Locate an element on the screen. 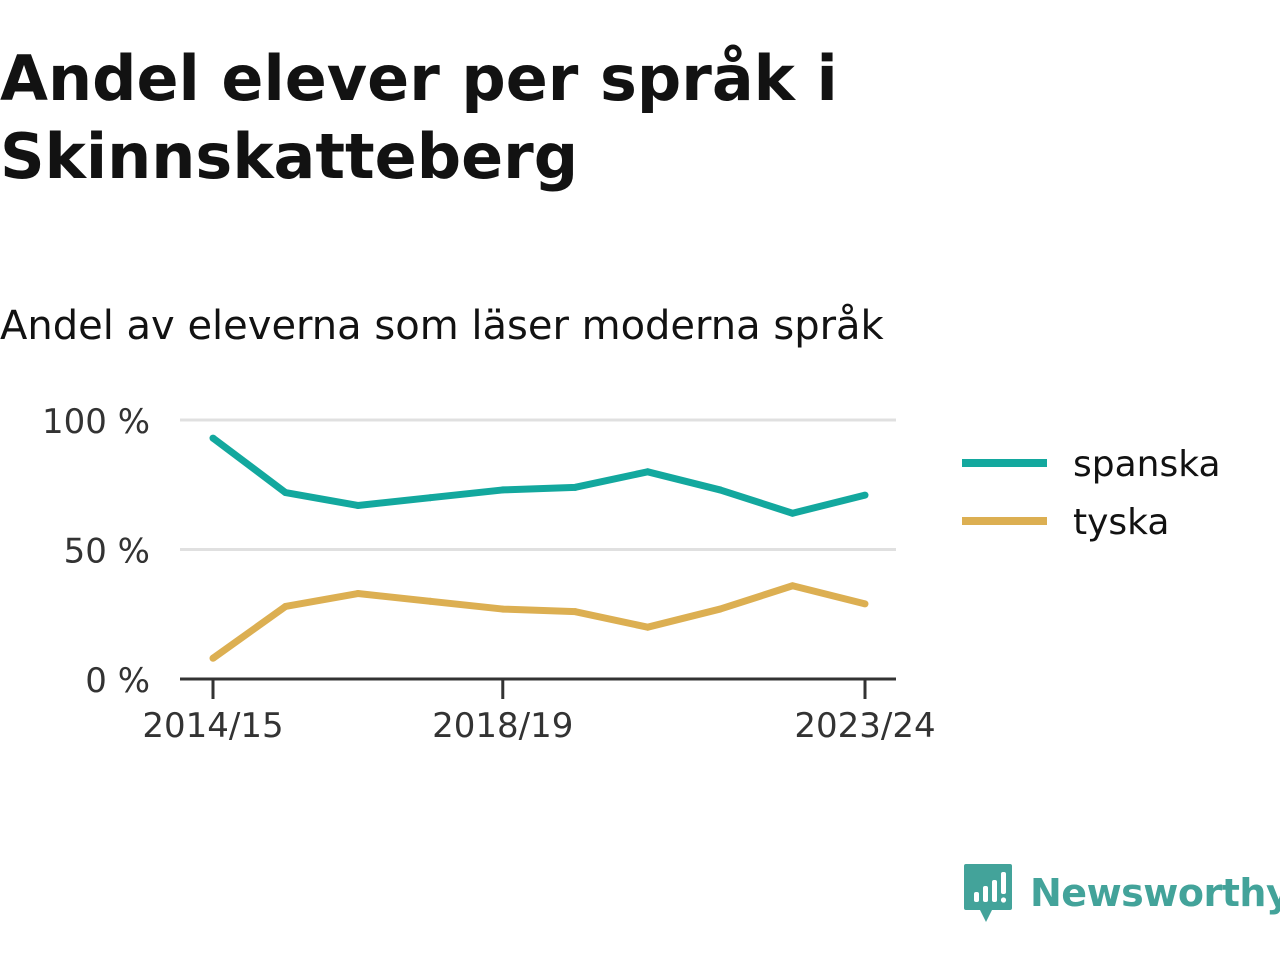 This screenshot has height=960, width=1280. legend: spanska tyska is located at coordinates (1091, 493).